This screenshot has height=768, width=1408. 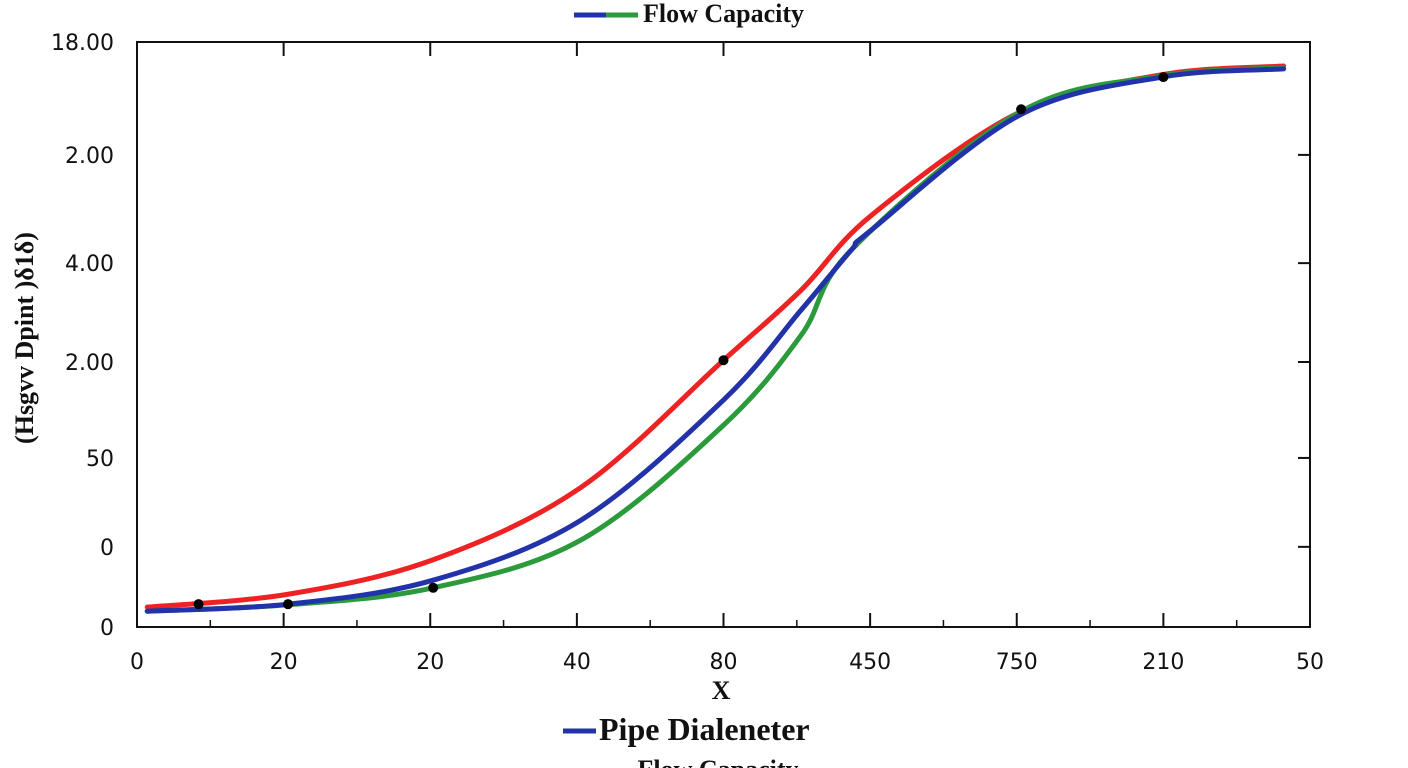 I want to click on top-legend: Flow Capacity, so click(x=689, y=14).